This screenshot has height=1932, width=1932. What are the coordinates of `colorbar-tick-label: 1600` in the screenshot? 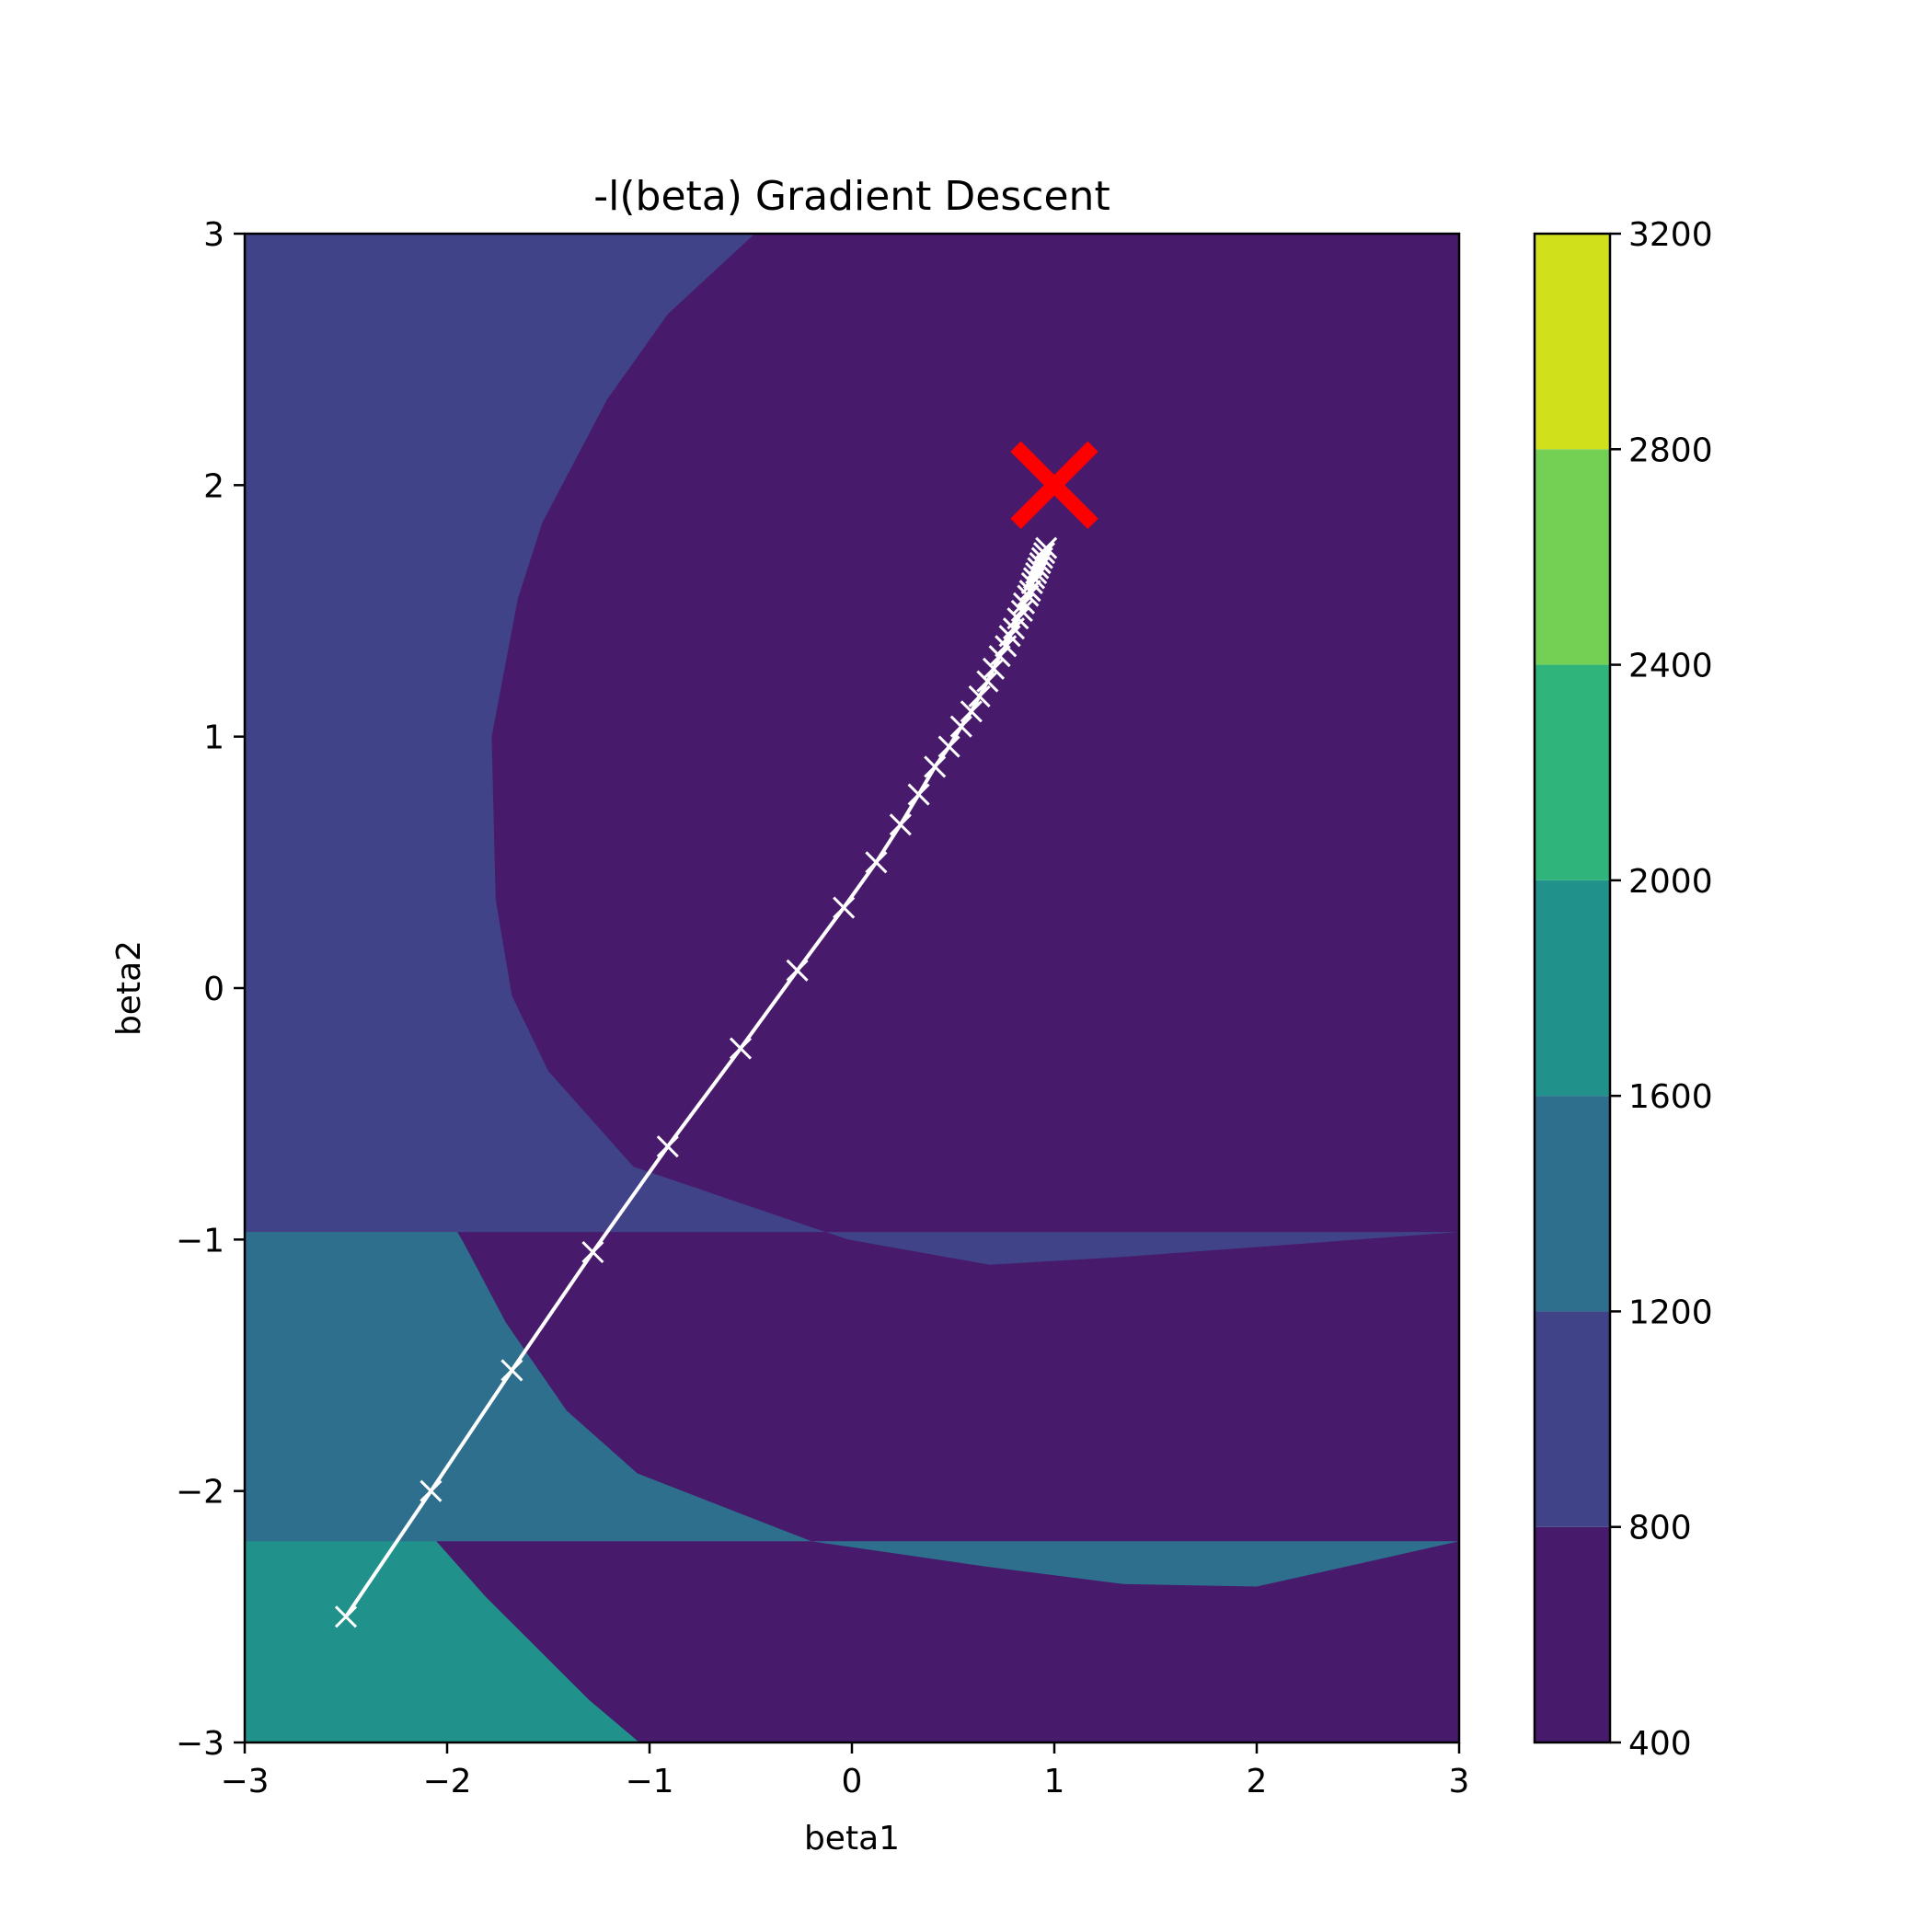 It's located at (1670, 1097).